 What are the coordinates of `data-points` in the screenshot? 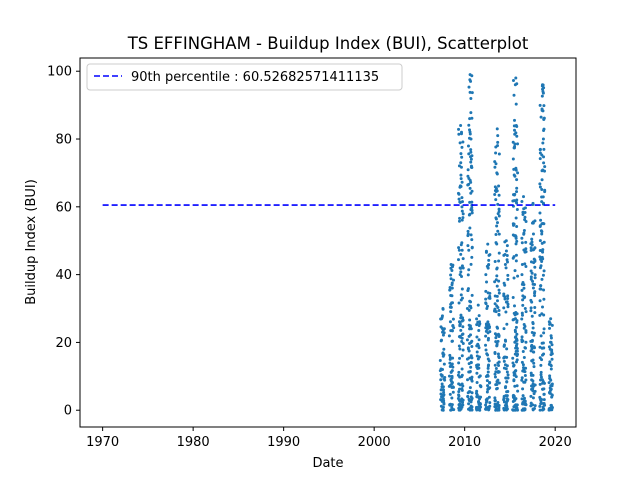 It's located at (496, 242).